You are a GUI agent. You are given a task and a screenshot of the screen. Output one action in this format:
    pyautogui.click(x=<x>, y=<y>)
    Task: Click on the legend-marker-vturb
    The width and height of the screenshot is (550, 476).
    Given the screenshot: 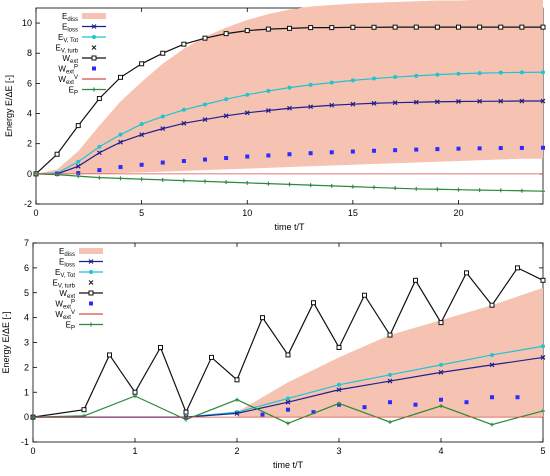 What is the action you would take?
    pyautogui.click(x=91, y=282)
    